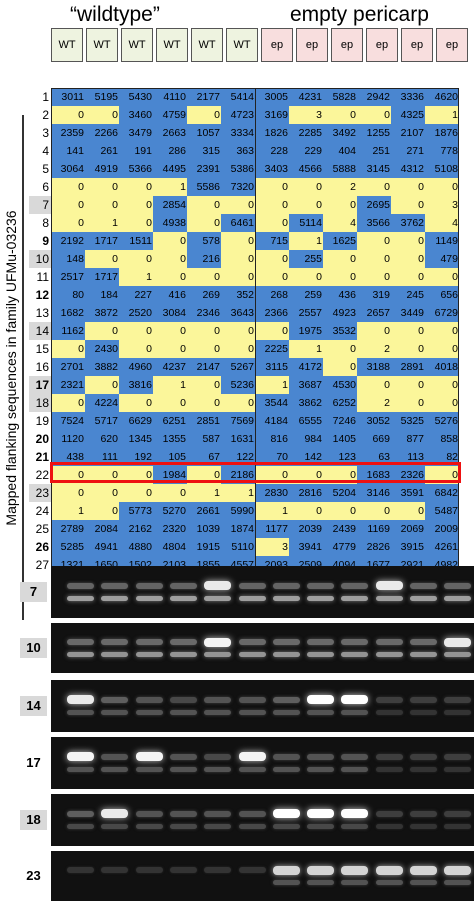  Describe the element at coordinates (408, 97) in the screenshot. I see `table-cell: 3336` at that location.